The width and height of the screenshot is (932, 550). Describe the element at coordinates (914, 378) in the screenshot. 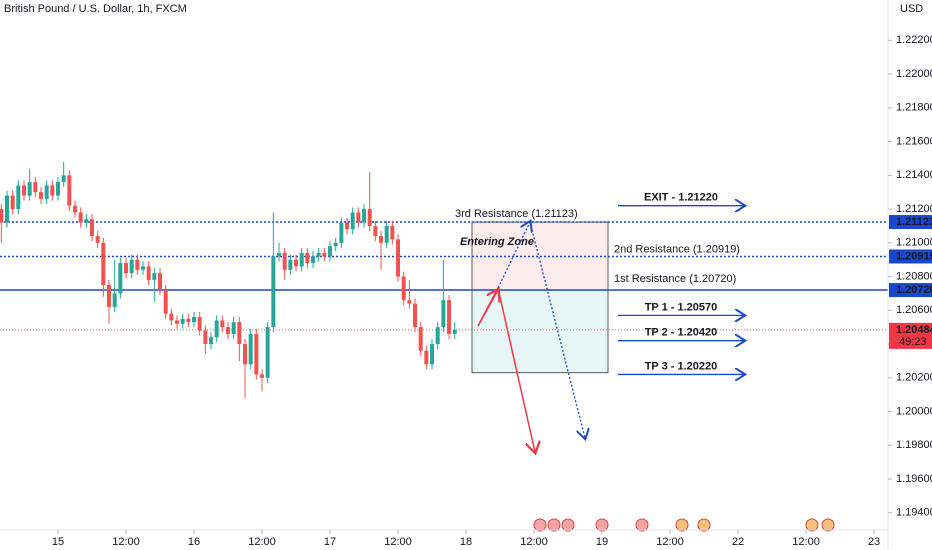

I see `y-tick-label: 1.20200` at that location.